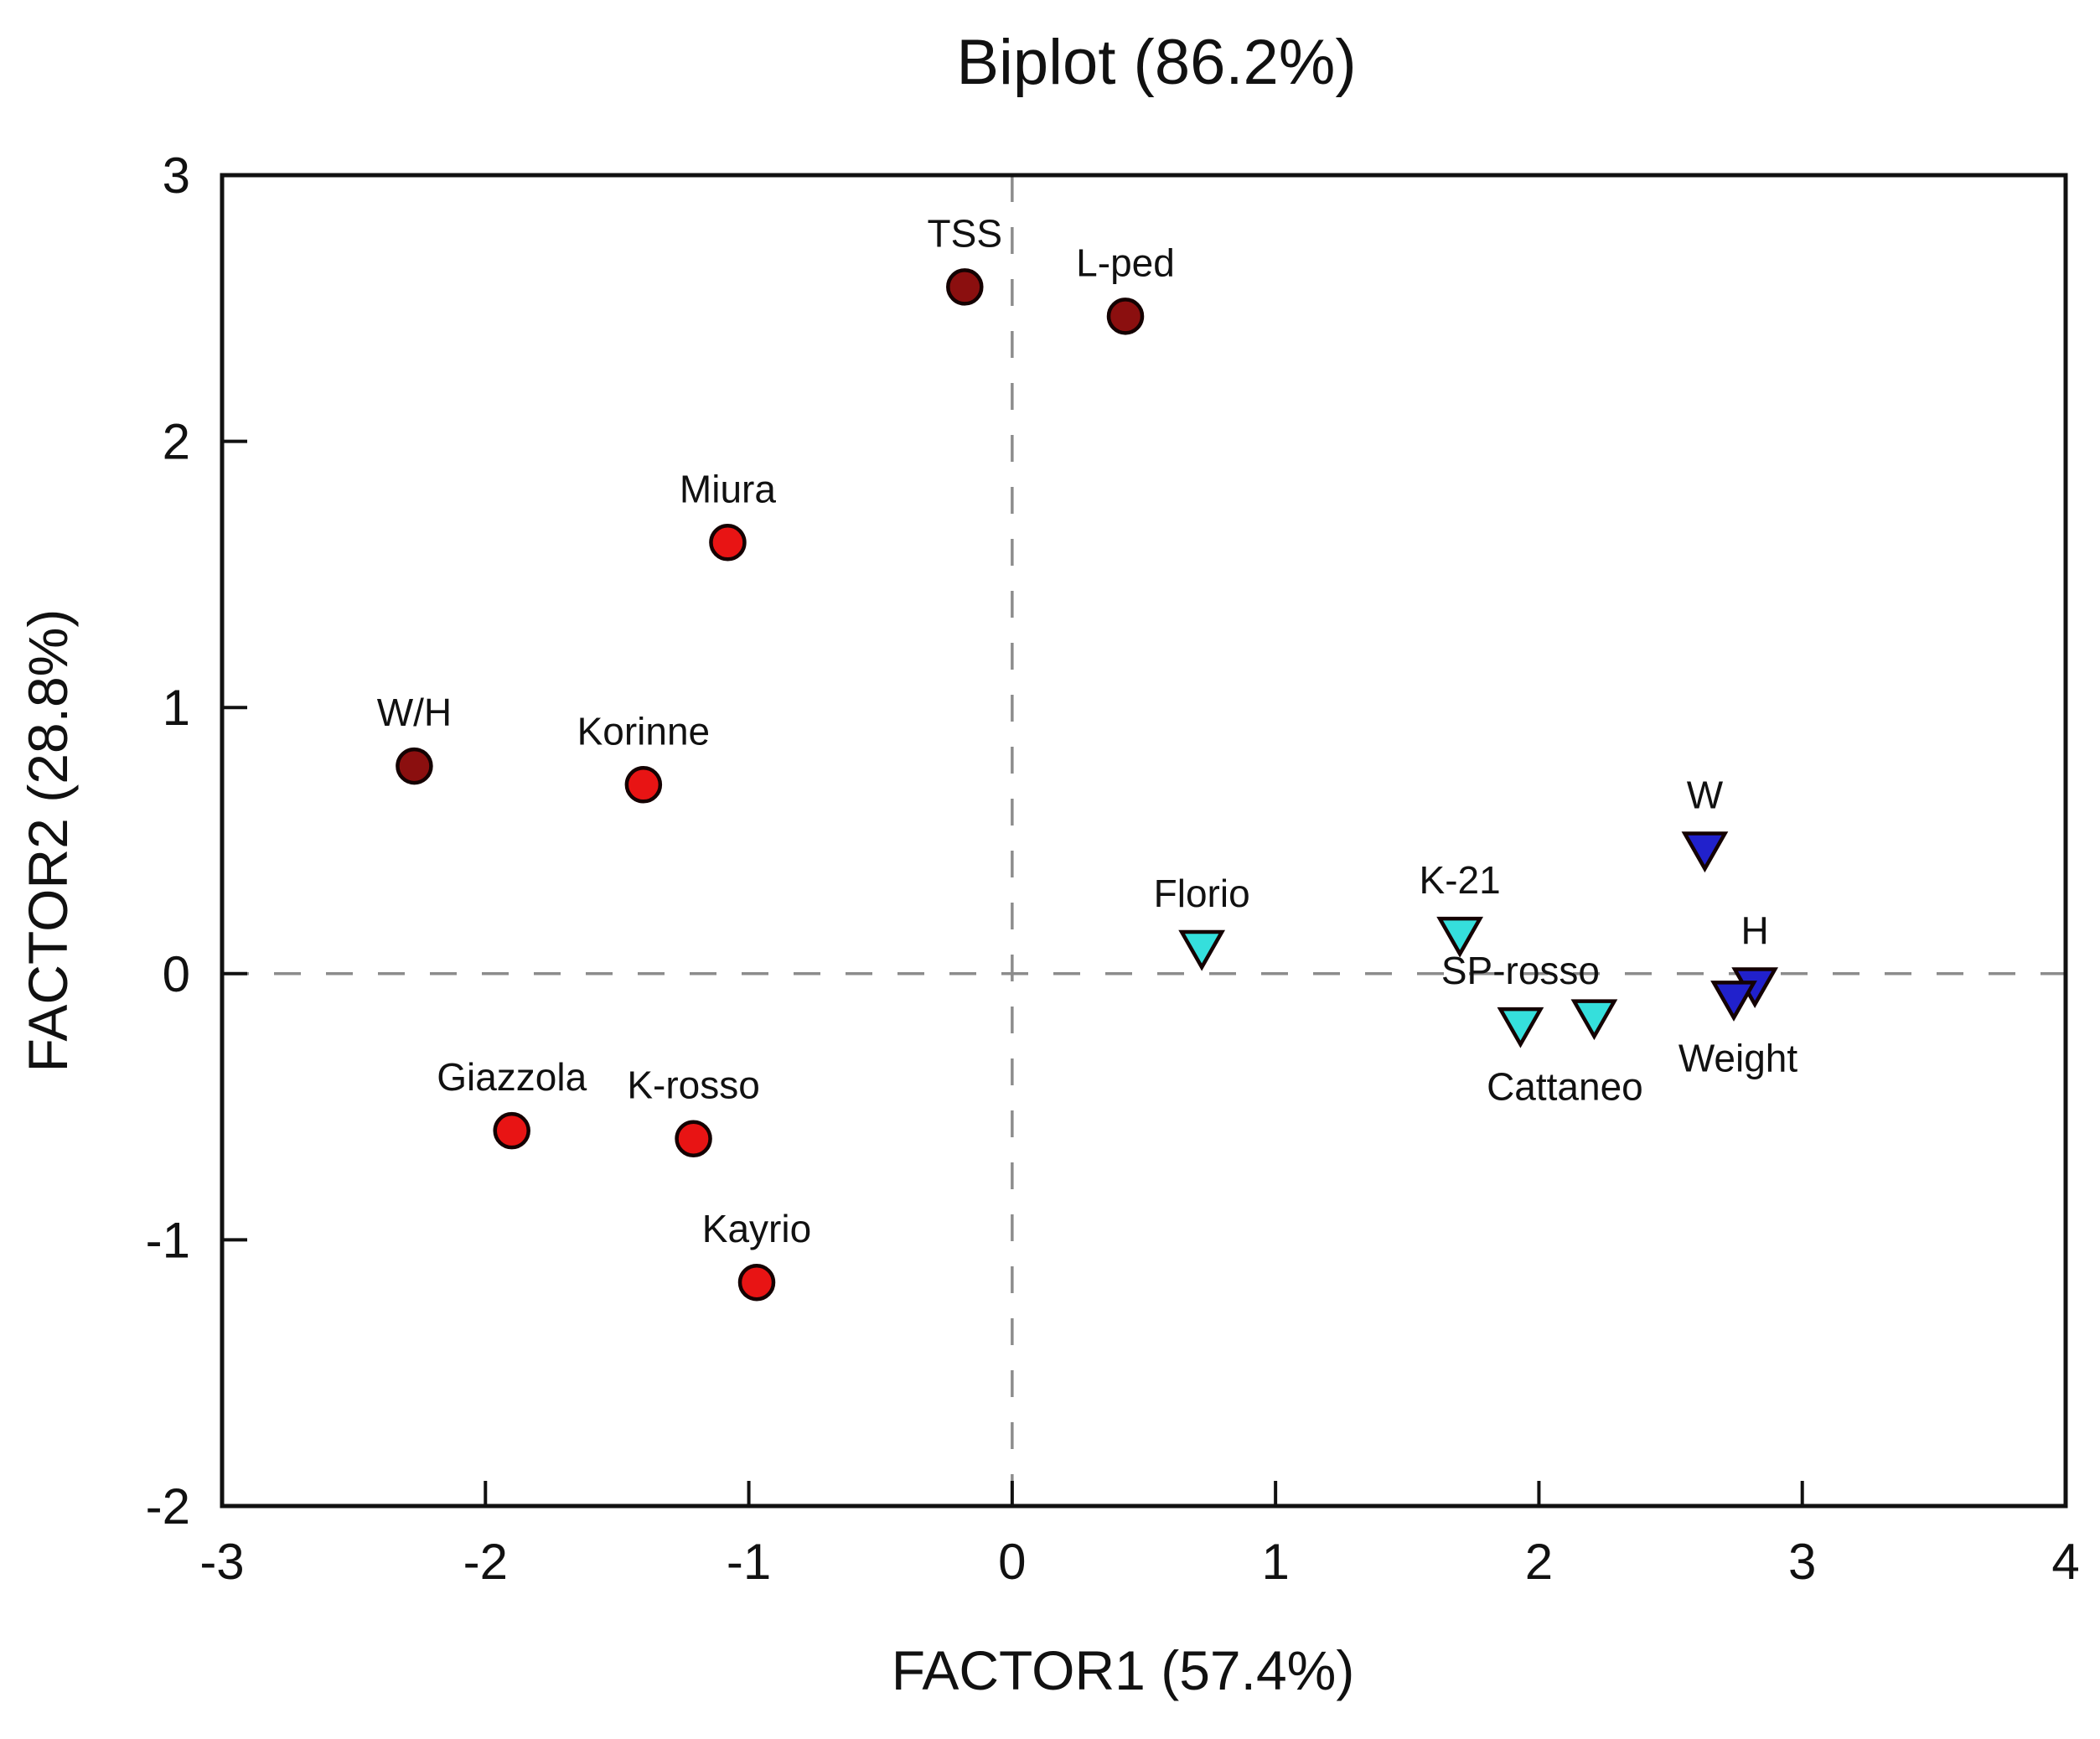 Image resolution: width=2100 pixels, height=1739 pixels. I want to click on y-axis-tick-label-1: 1, so click(176, 708).